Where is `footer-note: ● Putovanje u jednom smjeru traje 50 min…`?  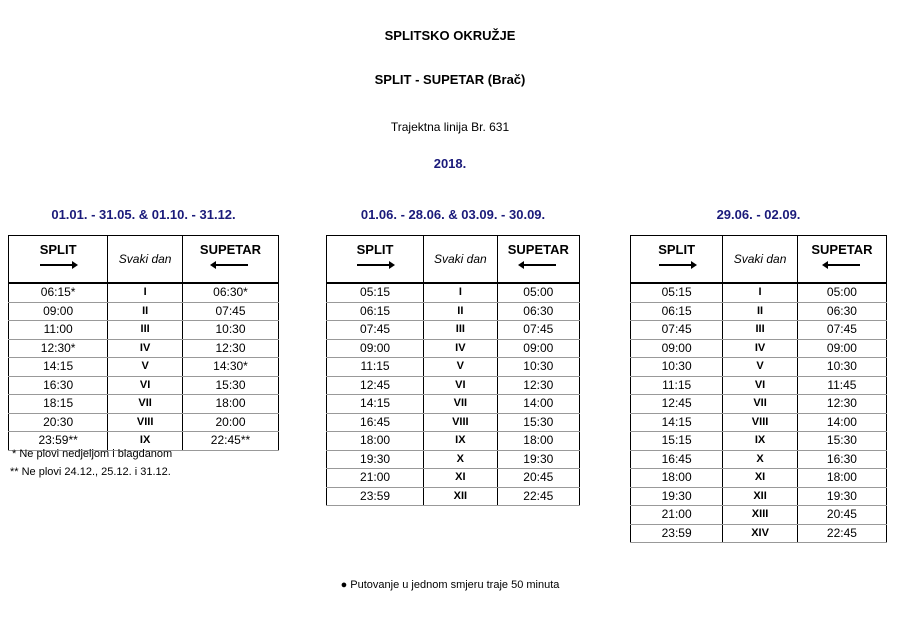
footer-note: ● Putovanje u jednom smjeru traje 50 min… is located at coordinates (450, 585).